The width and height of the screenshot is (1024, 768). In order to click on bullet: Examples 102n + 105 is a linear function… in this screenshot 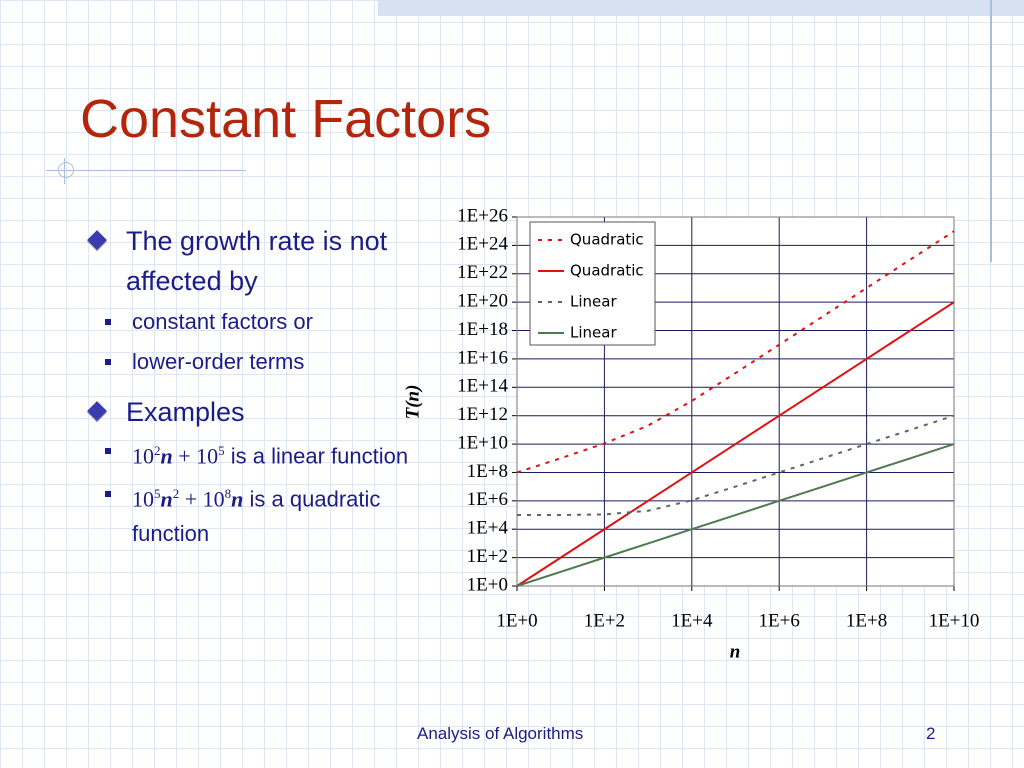, I will do `click(253, 471)`.